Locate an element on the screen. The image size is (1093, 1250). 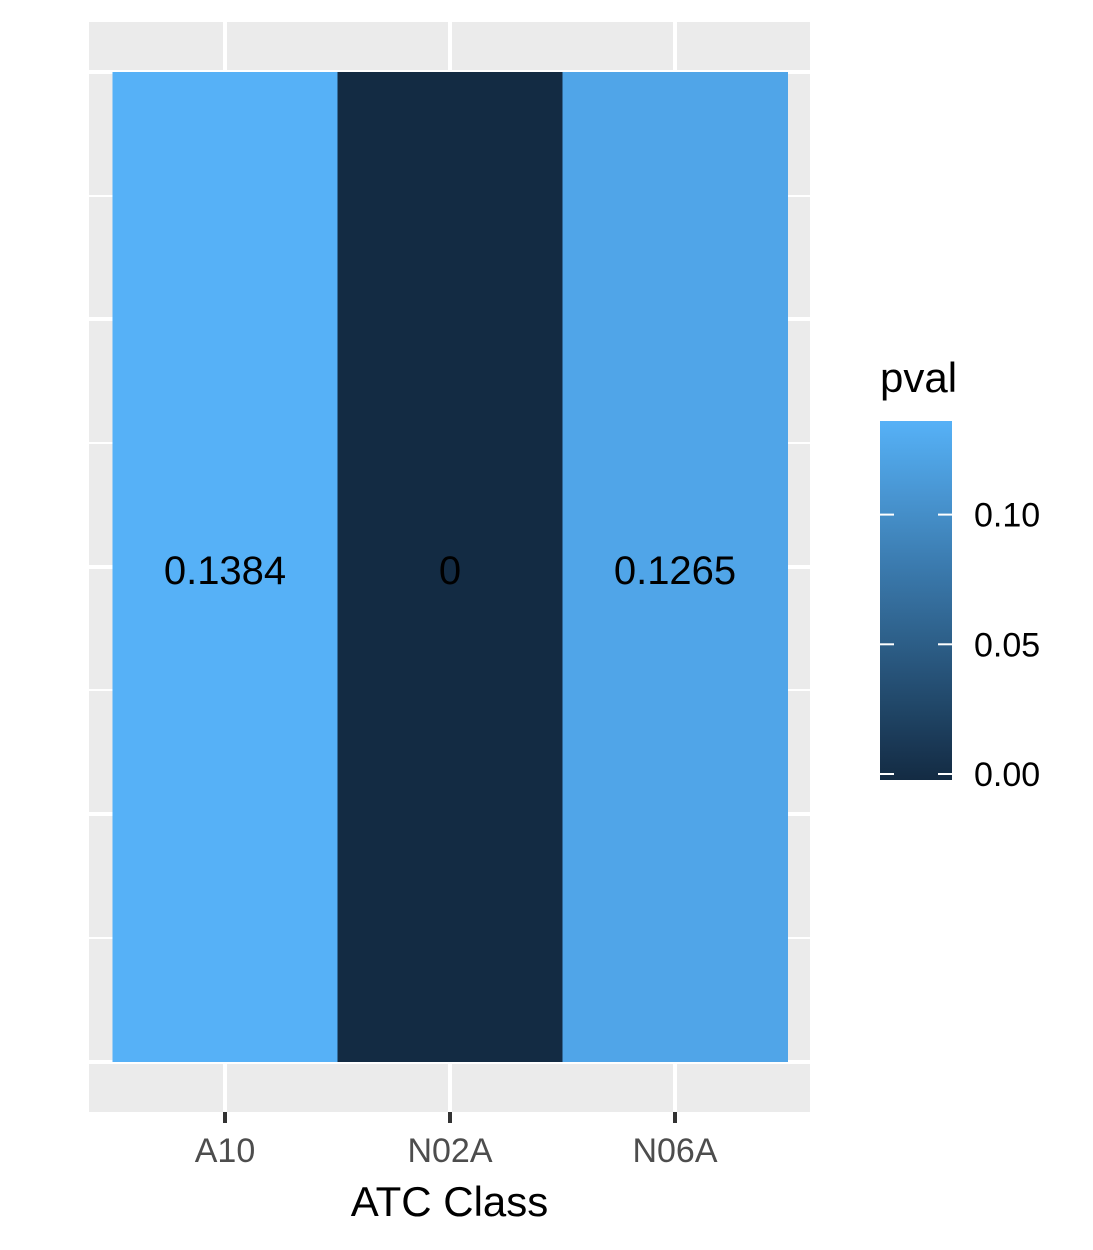
x-tick-label-n02a: N02A is located at coordinates (449, 1151).